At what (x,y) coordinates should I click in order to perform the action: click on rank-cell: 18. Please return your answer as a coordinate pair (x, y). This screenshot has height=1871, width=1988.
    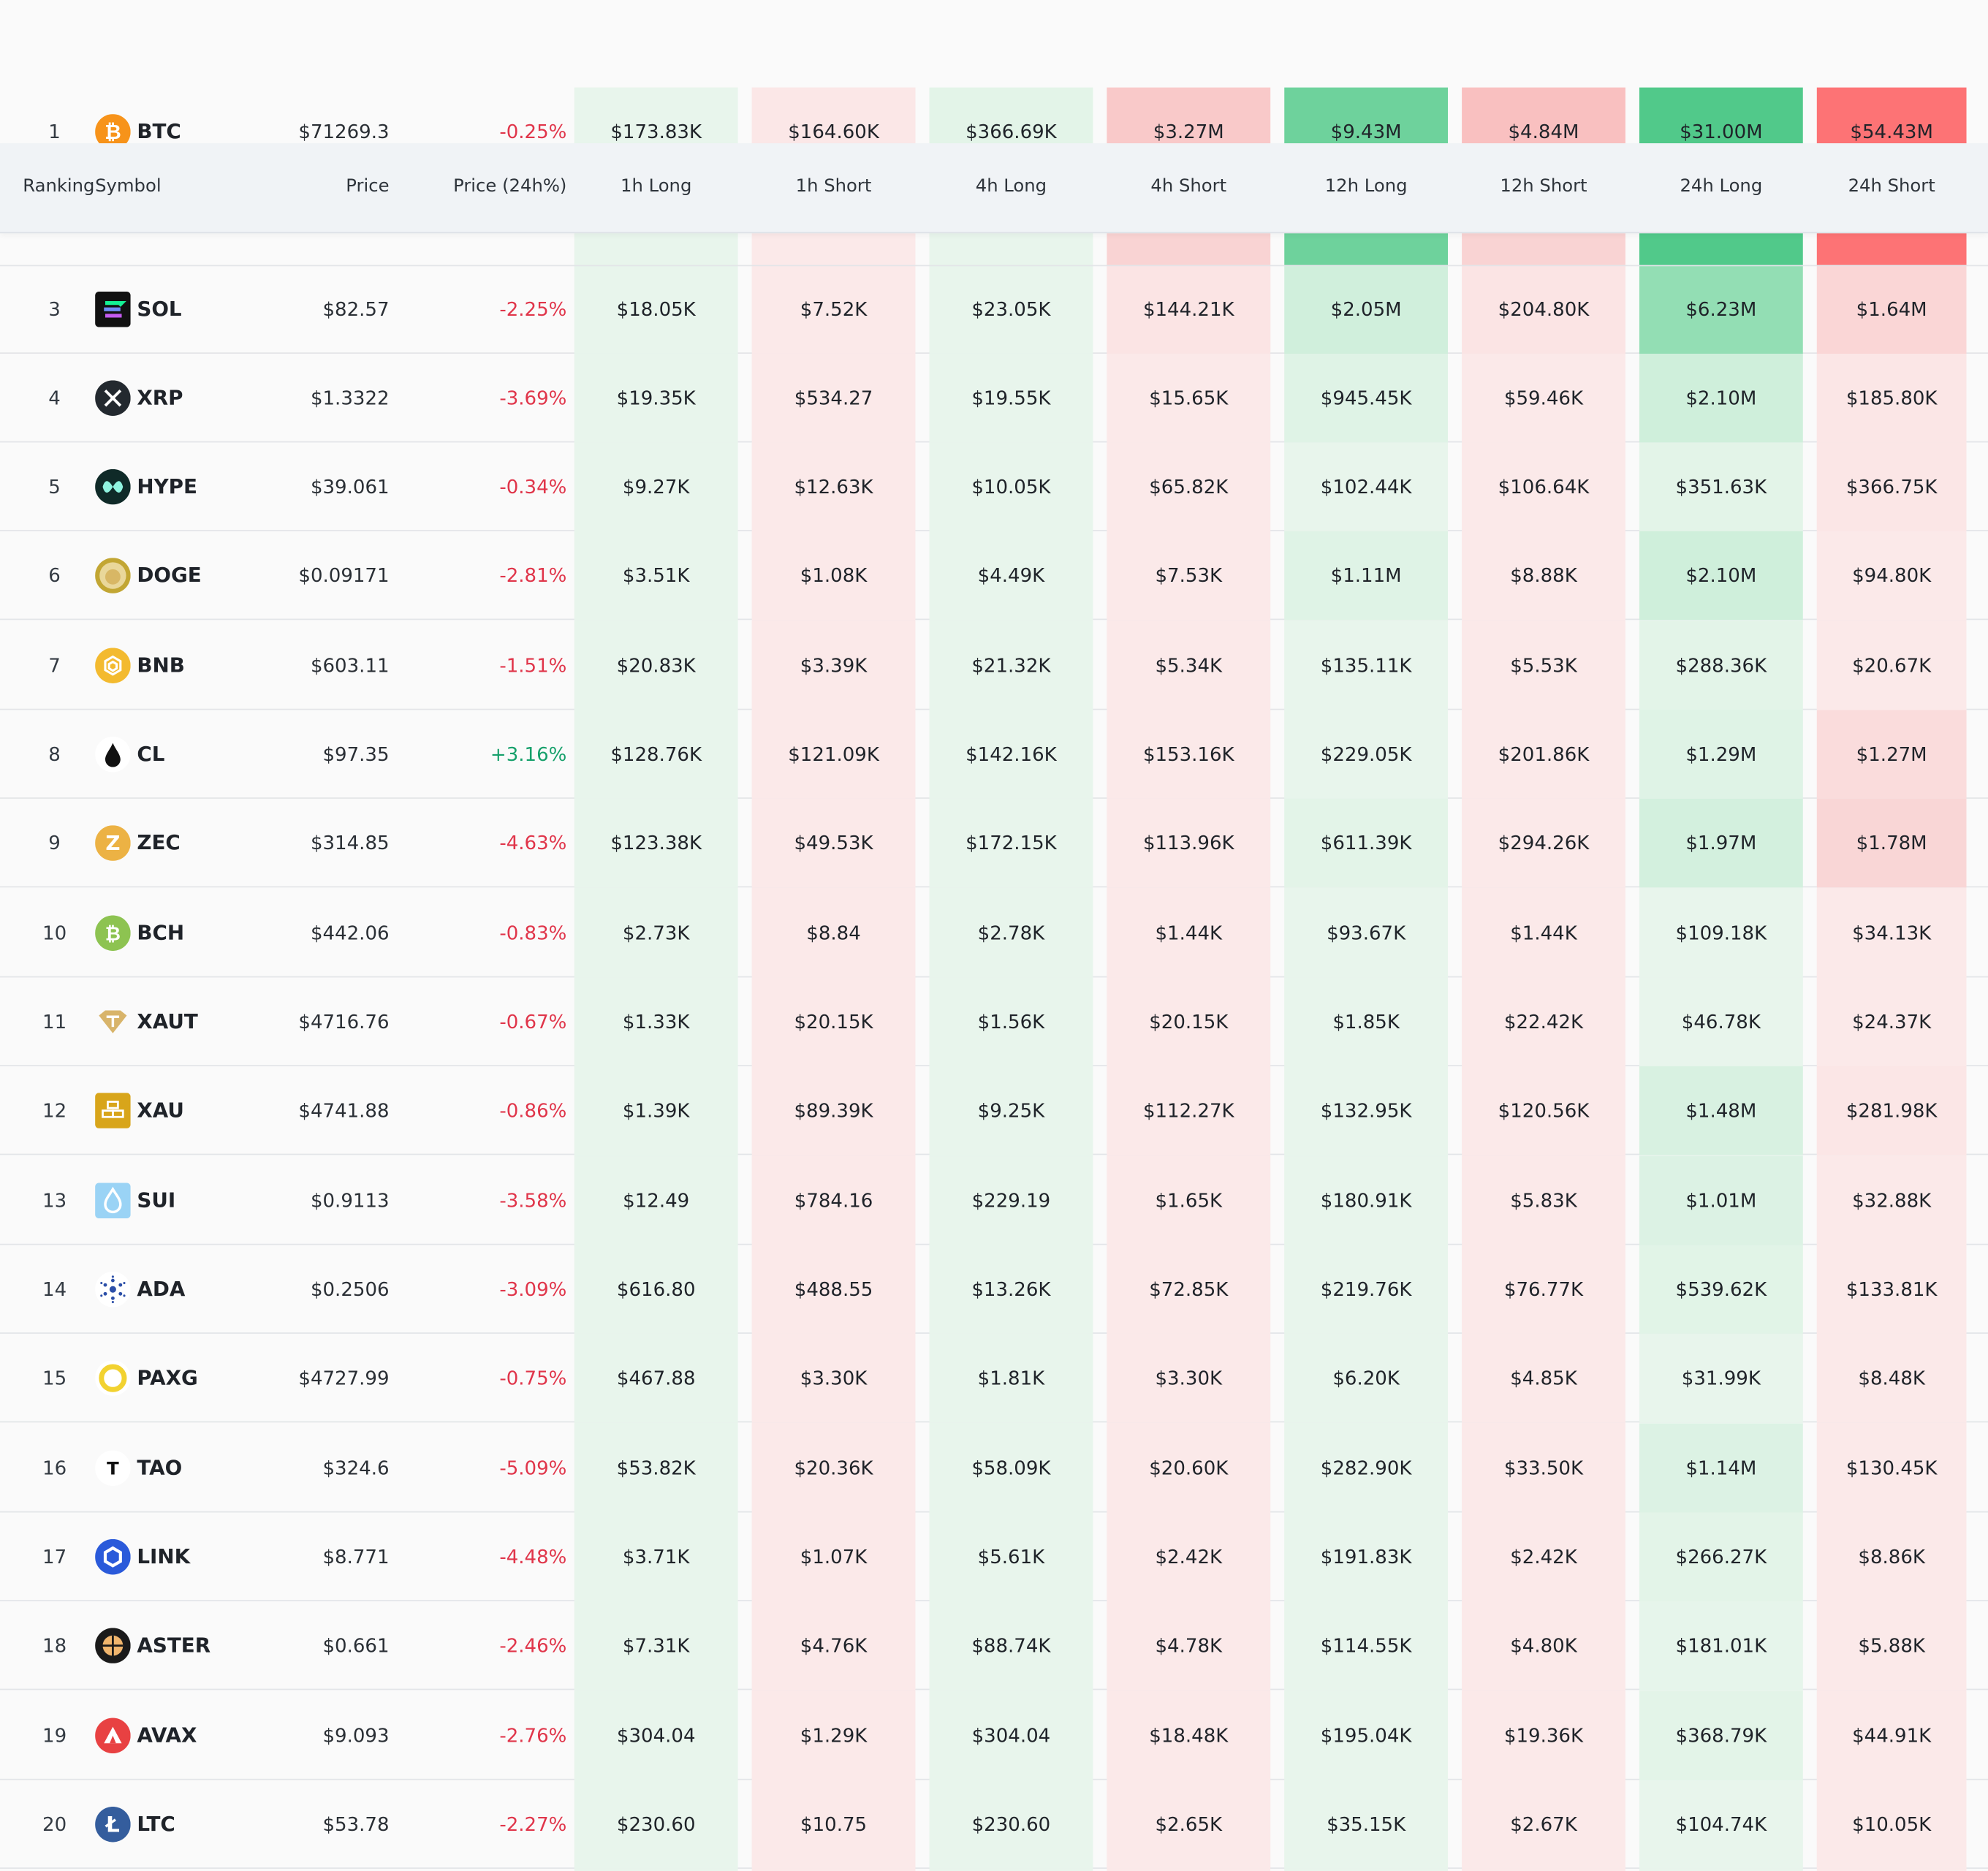
    Looking at the image, I should click on (54, 1646).